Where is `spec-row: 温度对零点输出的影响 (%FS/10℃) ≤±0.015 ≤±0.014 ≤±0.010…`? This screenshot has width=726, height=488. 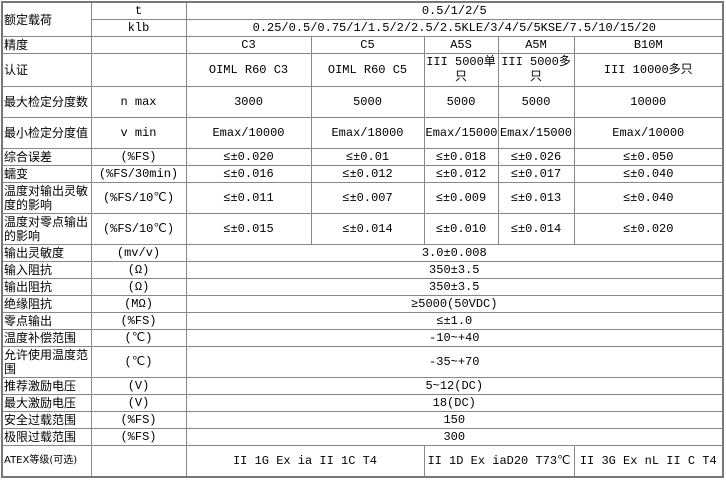 spec-row: 温度对零点输出的影响 (%FS/10℃) ≤±0.015 ≤±0.014 ≤±0.010… is located at coordinates (362, 229).